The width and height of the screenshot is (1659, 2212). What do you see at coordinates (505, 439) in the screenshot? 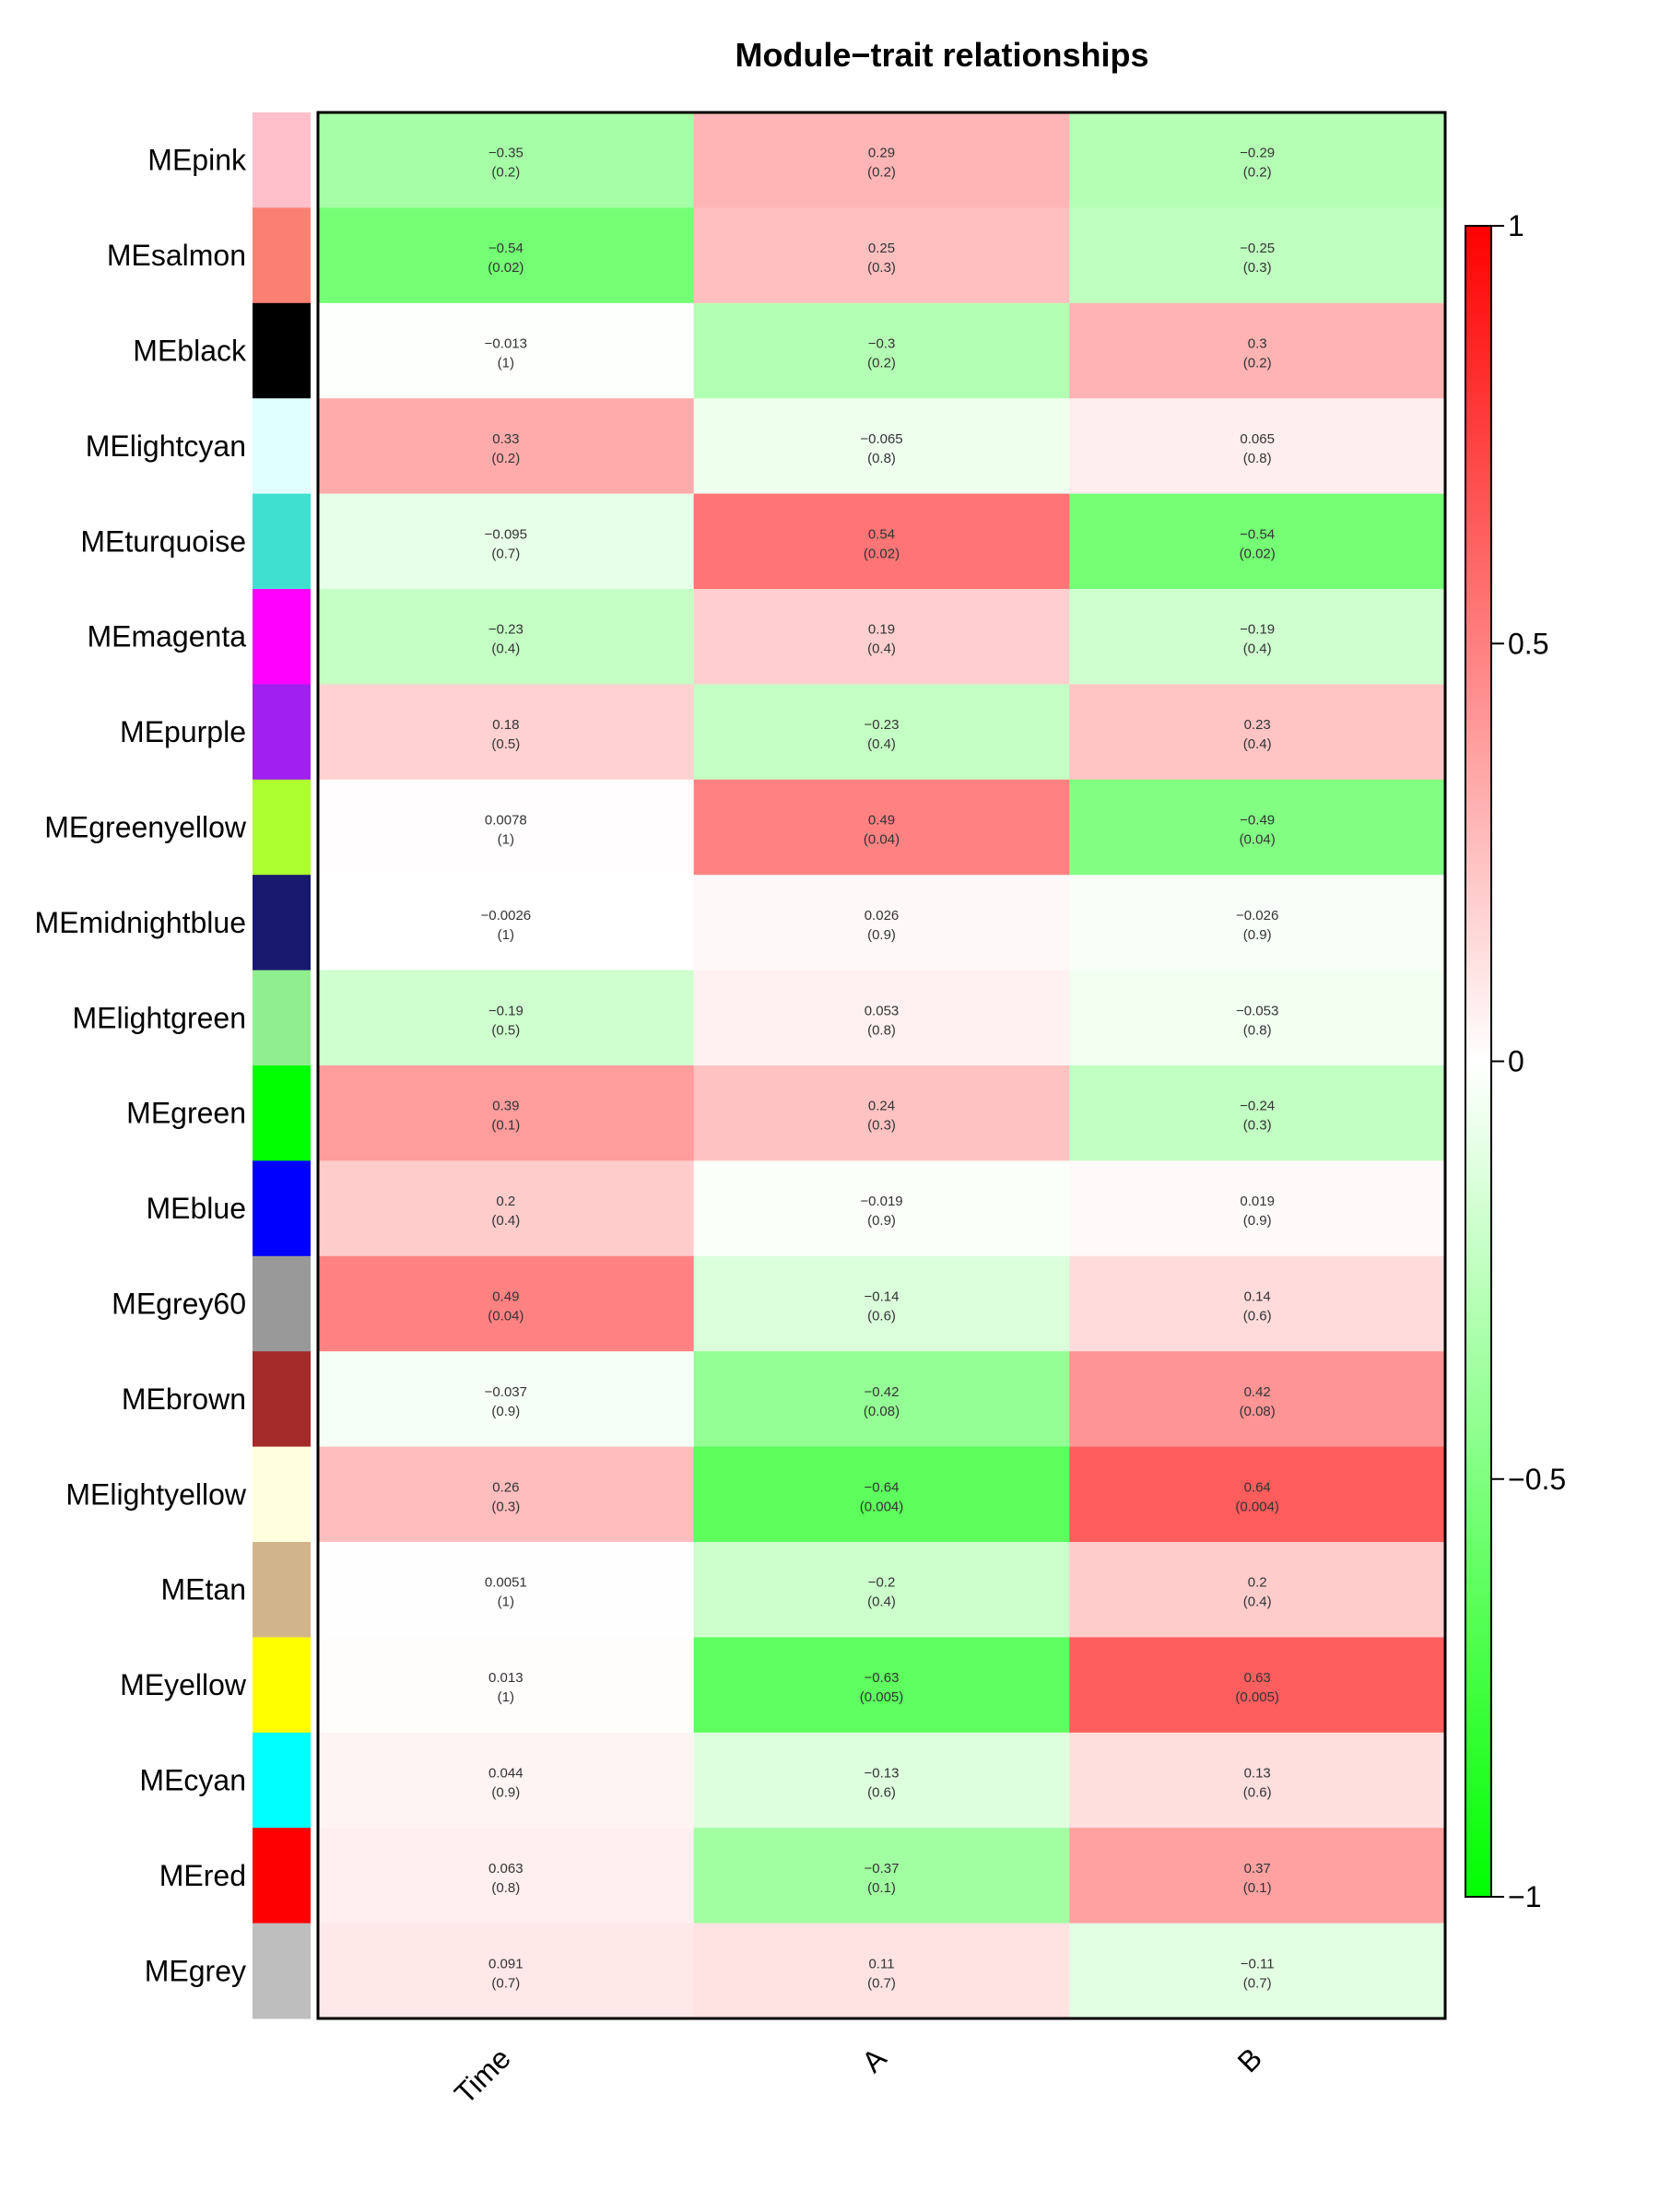
I see `cell-value: 0.33` at bounding box center [505, 439].